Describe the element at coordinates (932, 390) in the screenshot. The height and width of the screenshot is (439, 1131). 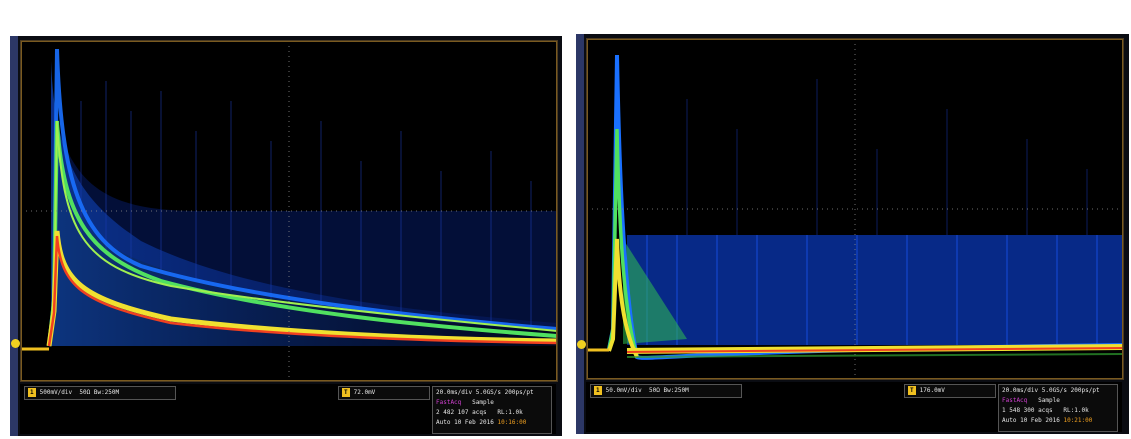
I see `trigger-value: 176.0mV` at that location.